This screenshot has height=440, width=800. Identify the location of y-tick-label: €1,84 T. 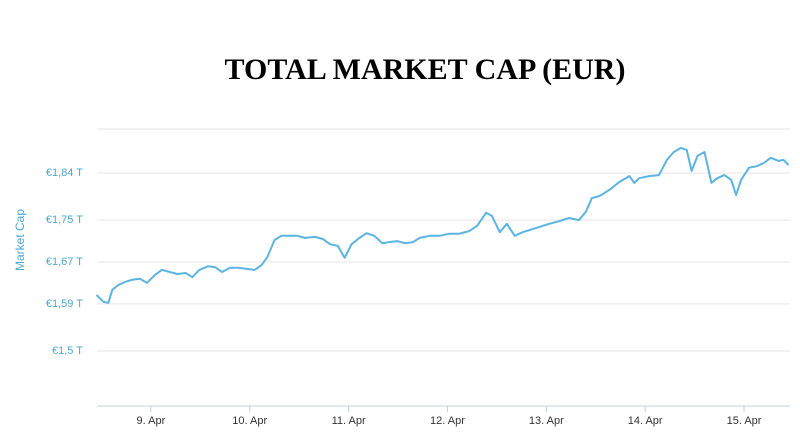
(64, 173).